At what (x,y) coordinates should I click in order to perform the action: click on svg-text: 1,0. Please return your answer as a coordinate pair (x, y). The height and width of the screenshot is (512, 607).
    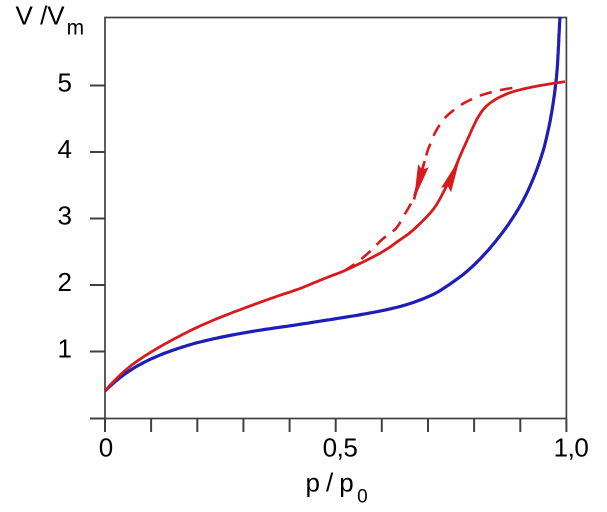
    Looking at the image, I should click on (571, 448).